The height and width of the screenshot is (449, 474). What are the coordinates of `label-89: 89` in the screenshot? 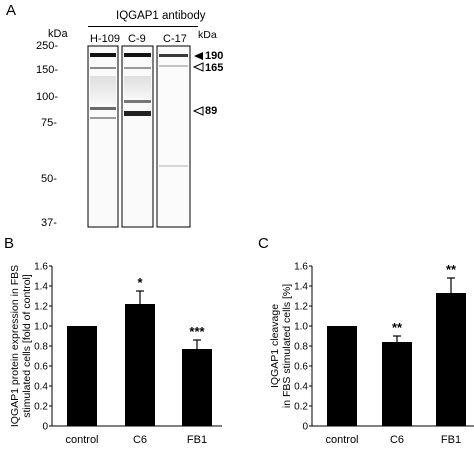 It's located at (211, 111).